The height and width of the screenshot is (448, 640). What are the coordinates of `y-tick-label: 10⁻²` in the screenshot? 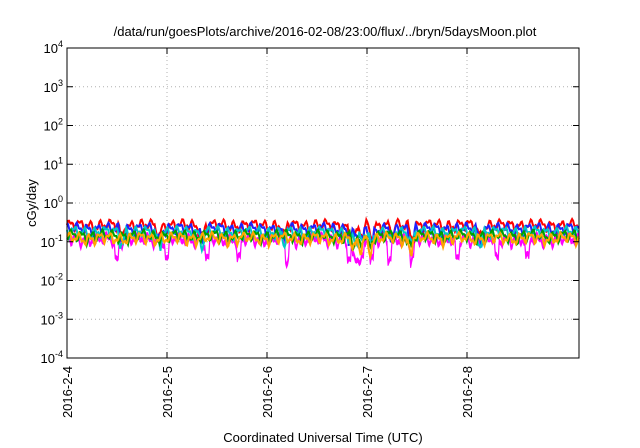 It's located at (52, 280).